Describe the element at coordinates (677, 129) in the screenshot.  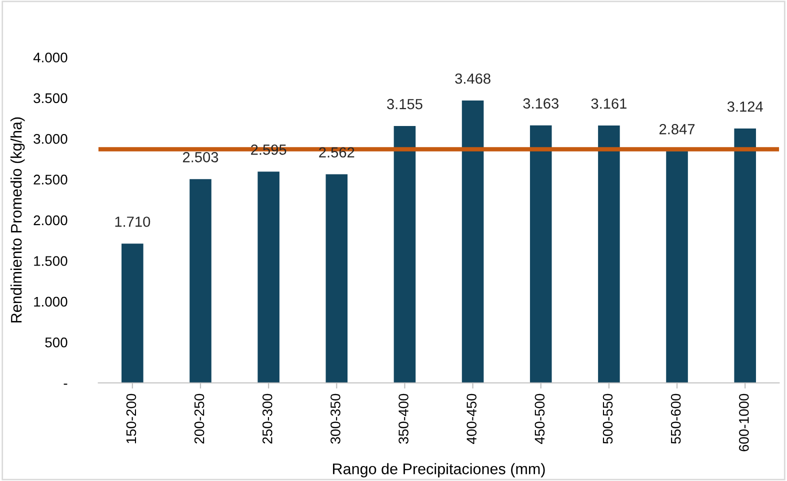
I see `data-label: 2.847` at that location.